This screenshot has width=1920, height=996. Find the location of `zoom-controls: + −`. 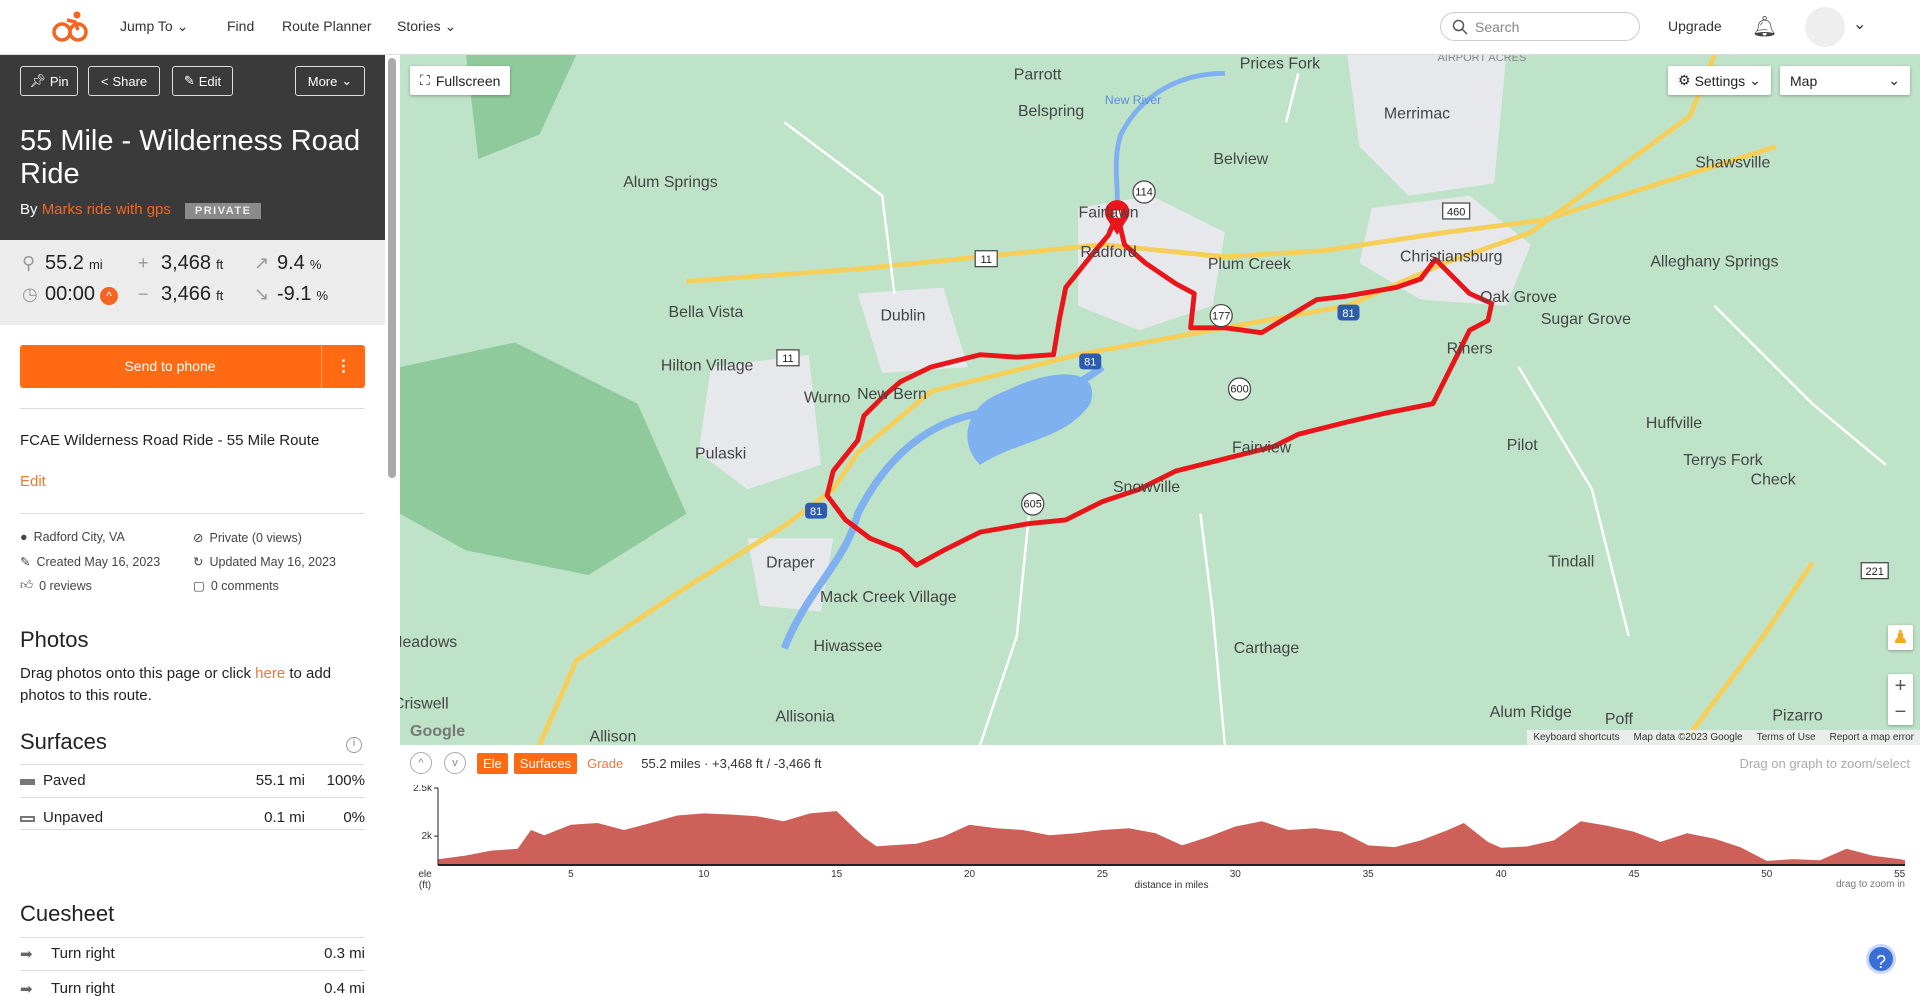

zoom-controls: + − is located at coordinates (1900, 699).